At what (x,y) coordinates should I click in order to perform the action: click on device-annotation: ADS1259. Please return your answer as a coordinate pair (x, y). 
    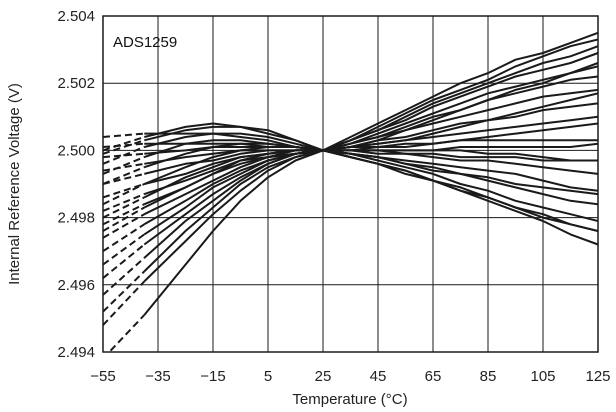
    Looking at the image, I should click on (145, 42).